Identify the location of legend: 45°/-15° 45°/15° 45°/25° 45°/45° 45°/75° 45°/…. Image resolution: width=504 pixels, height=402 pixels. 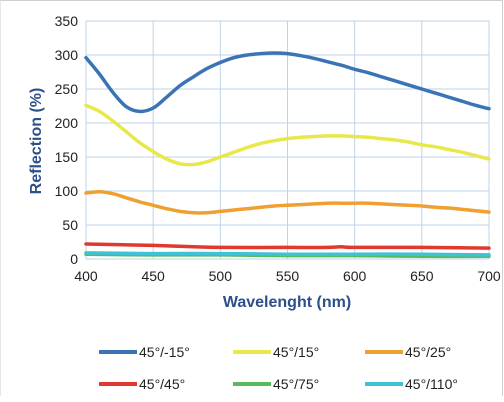
(278, 368).